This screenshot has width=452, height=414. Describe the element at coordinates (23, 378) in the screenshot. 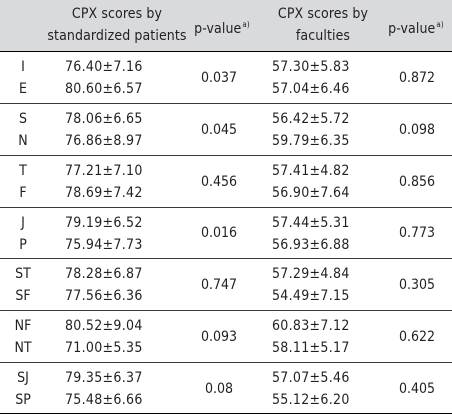

I see `type-label: SJ` at that location.